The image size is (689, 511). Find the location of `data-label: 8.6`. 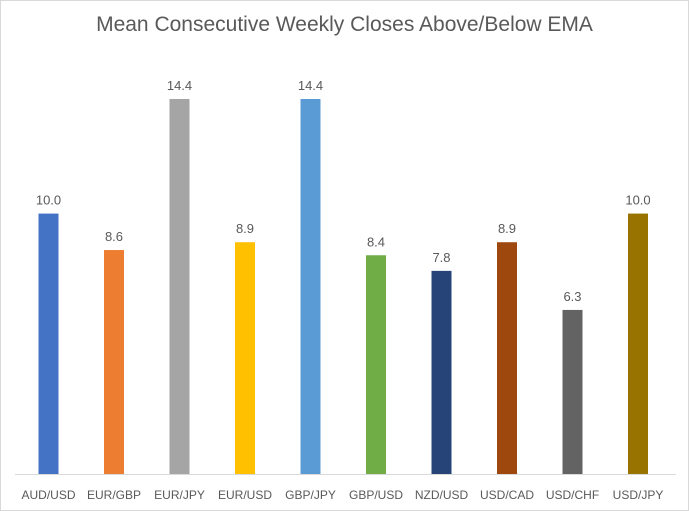

data-label: 8.6 is located at coordinates (114, 236).